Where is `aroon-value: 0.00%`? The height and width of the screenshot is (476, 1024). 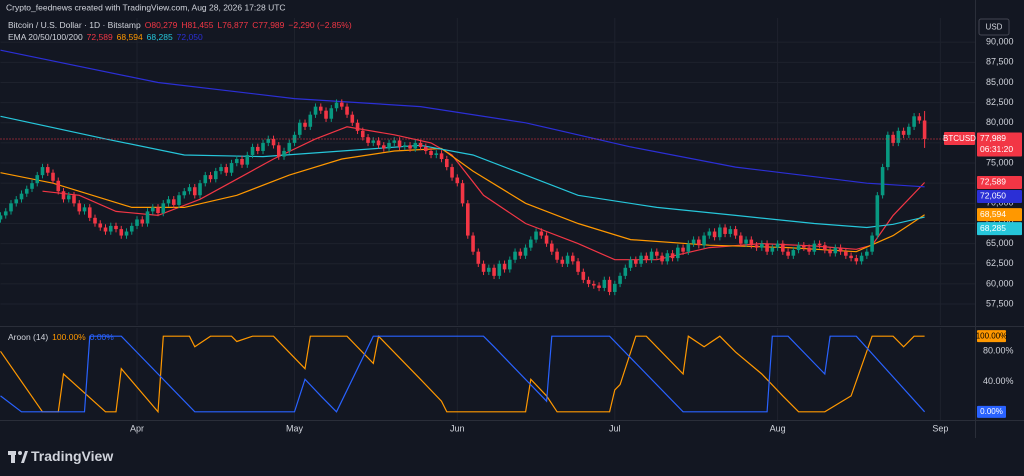 aroon-value: 0.00% is located at coordinates (102, 337).